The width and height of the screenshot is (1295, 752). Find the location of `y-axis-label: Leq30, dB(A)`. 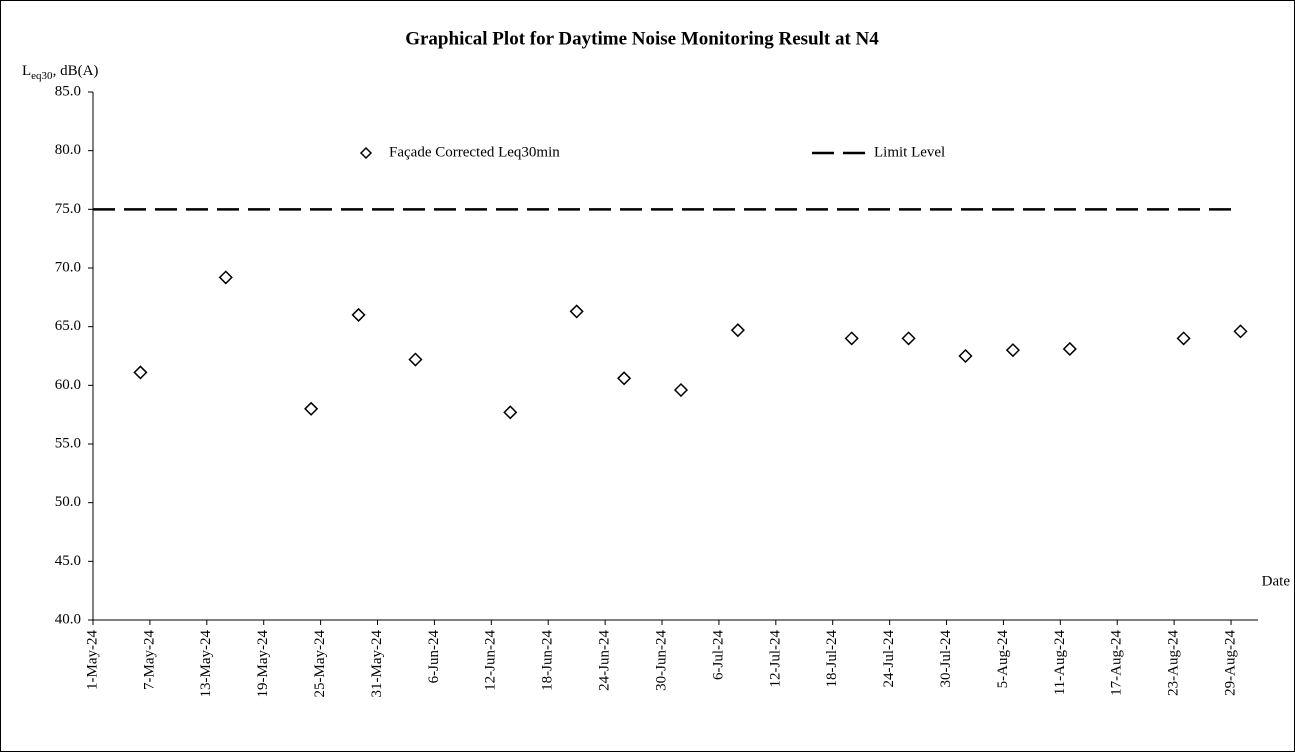

y-axis-label: Leq30, dB(A) is located at coordinates (60, 72).